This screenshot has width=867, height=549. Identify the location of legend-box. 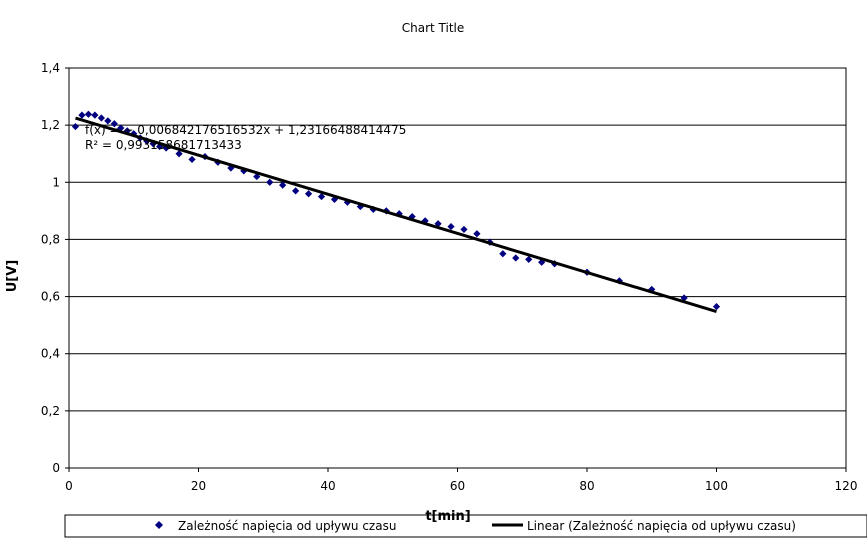
(465, 526).